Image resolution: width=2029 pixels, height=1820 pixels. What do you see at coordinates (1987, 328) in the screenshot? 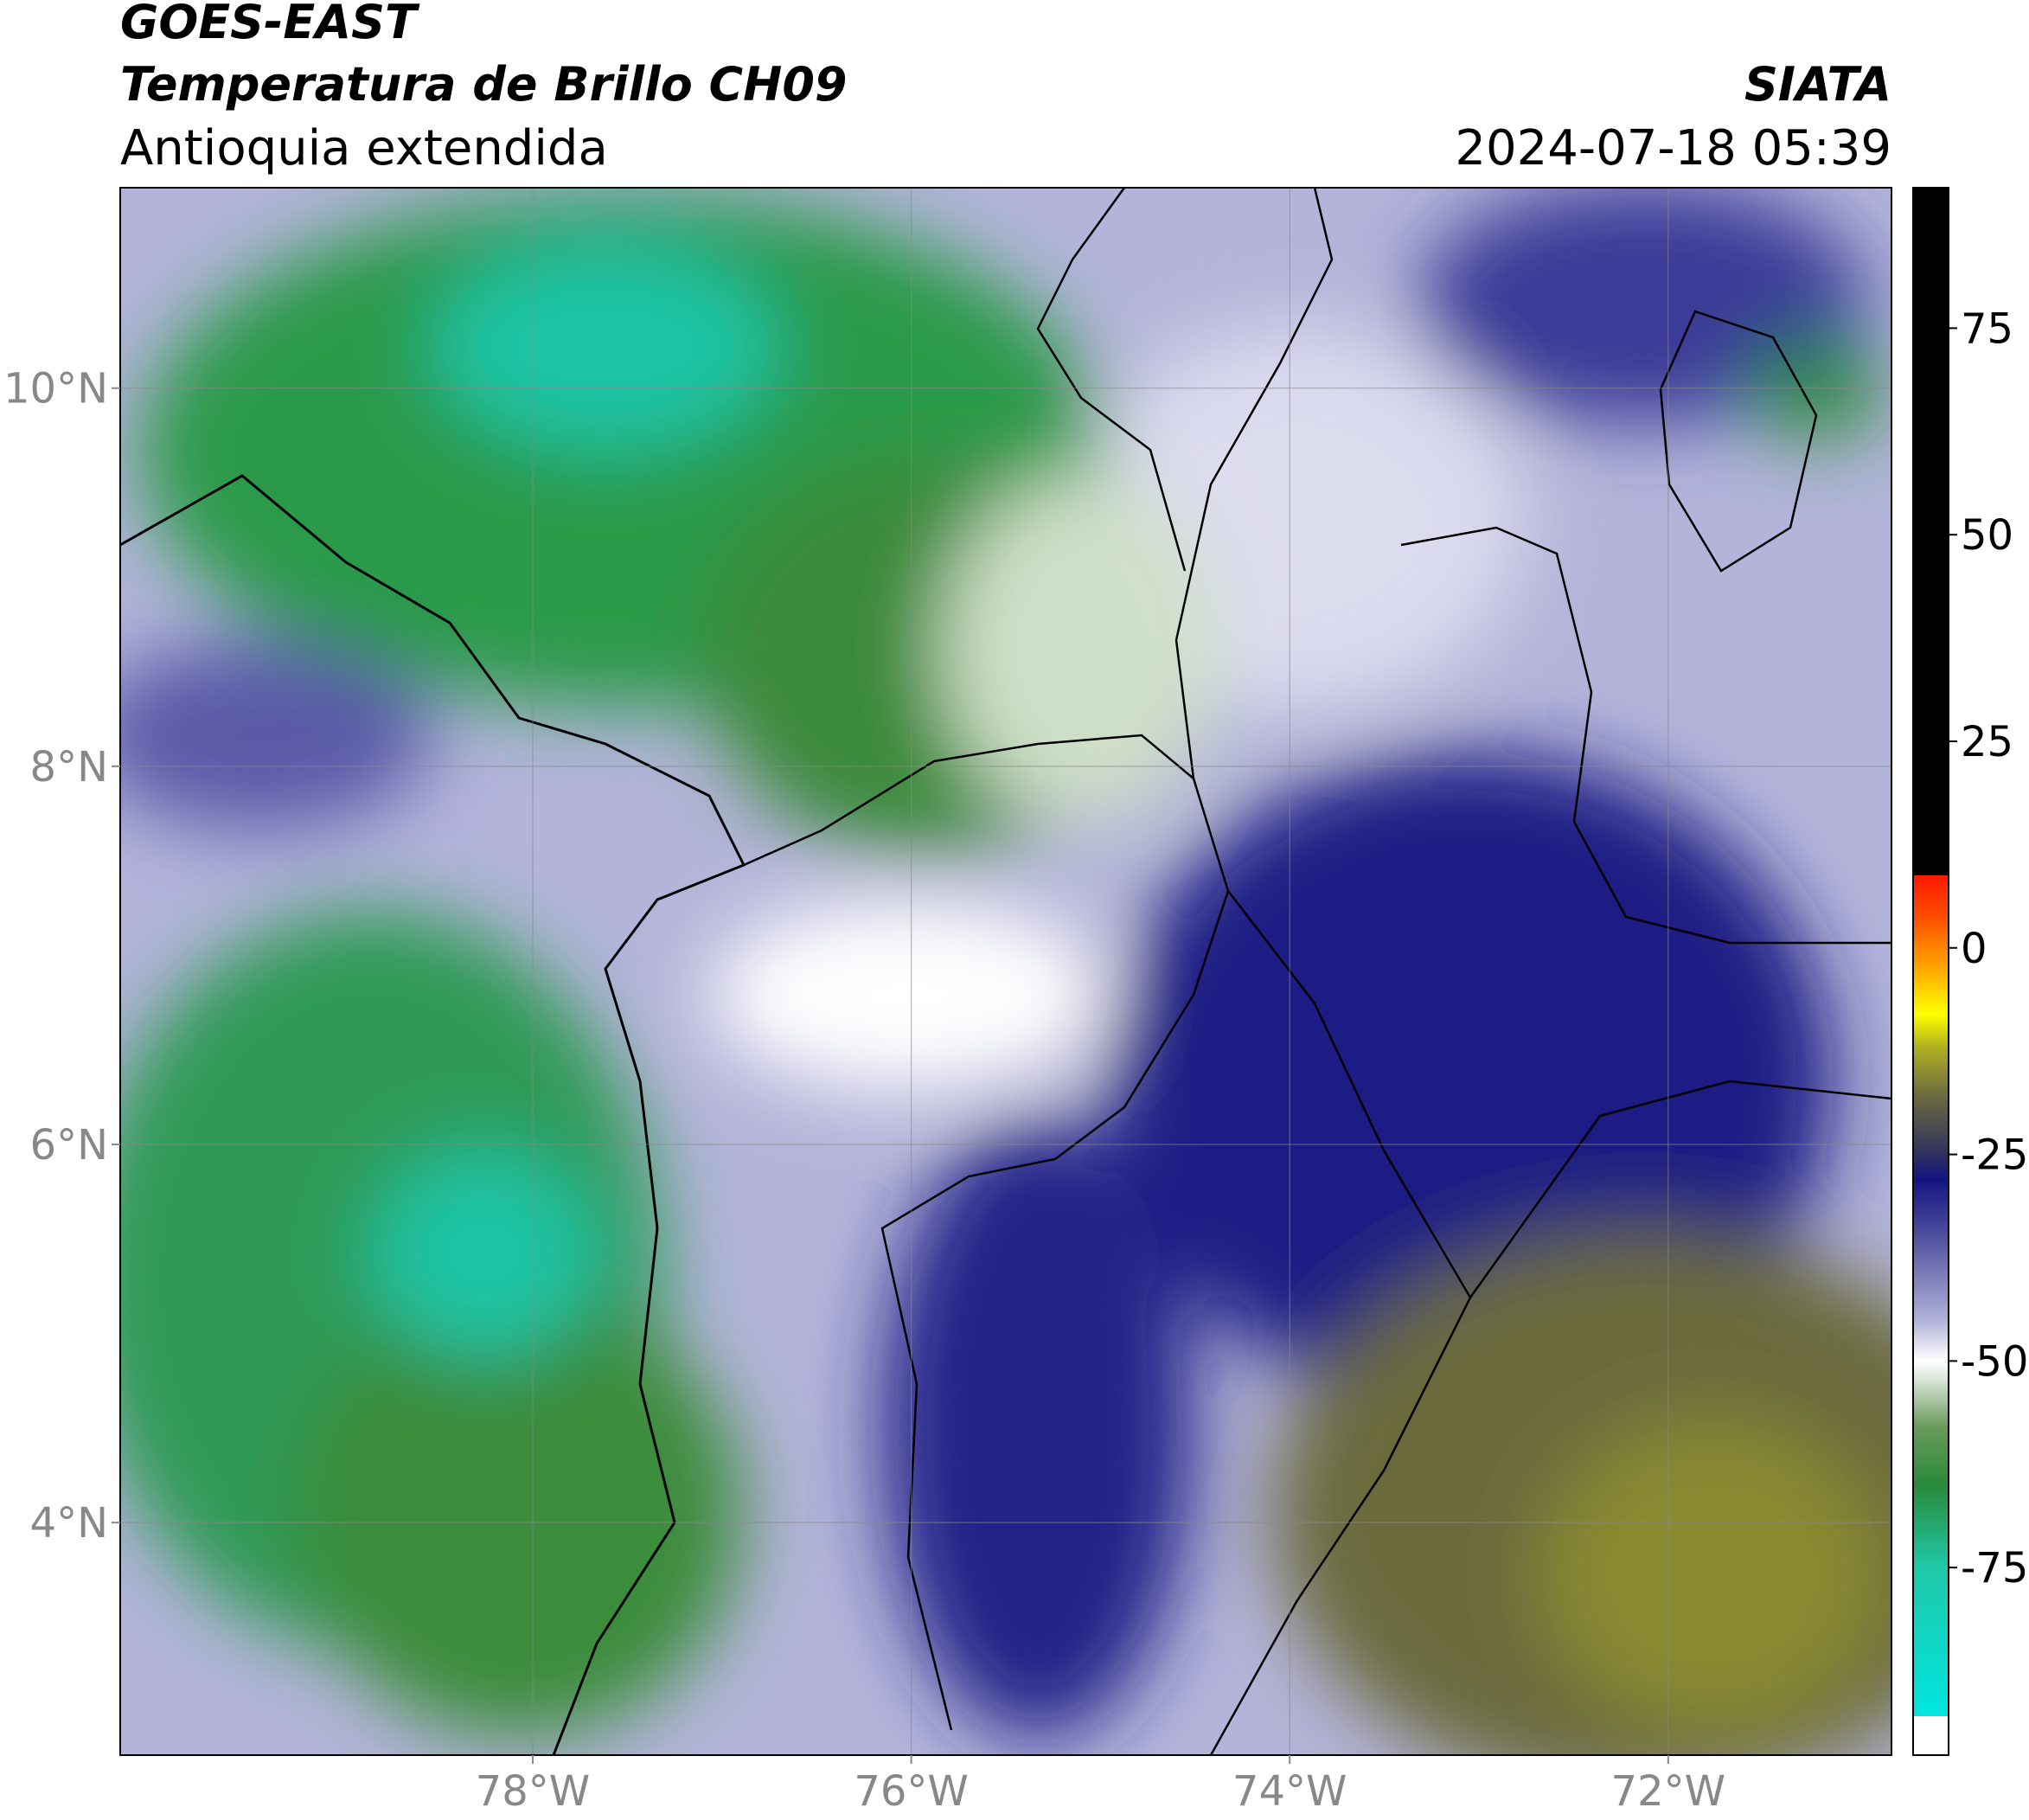
I see `colorbar-tick-label: 75` at bounding box center [1987, 328].